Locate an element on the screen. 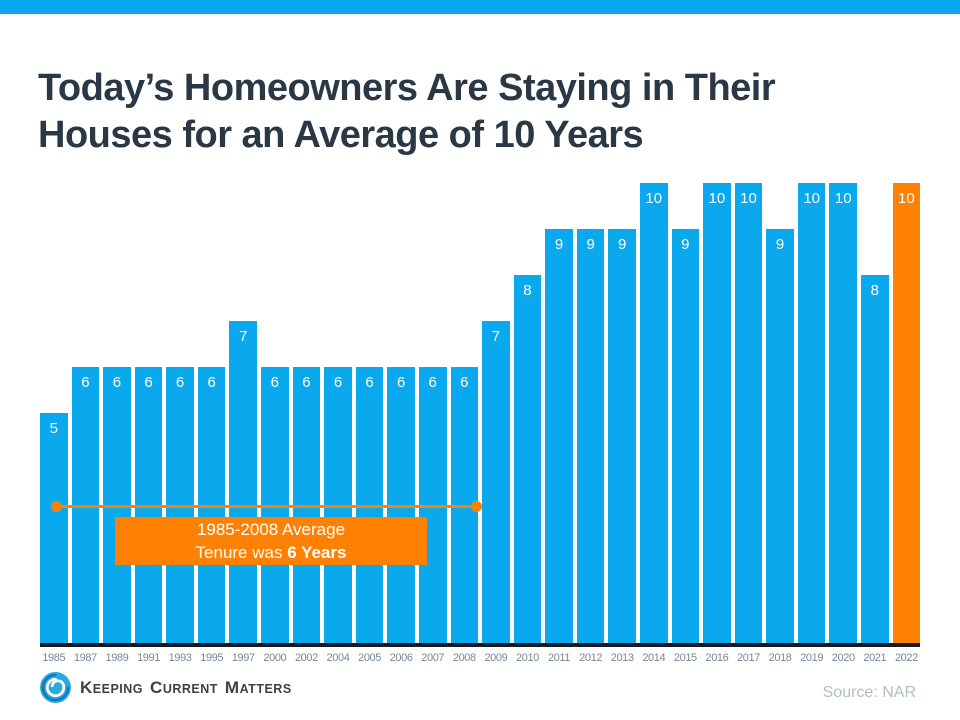 Image resolution: width=960 pixels, height=720 pixels. bar-2019: 10 is located at coordinates (811, 413).